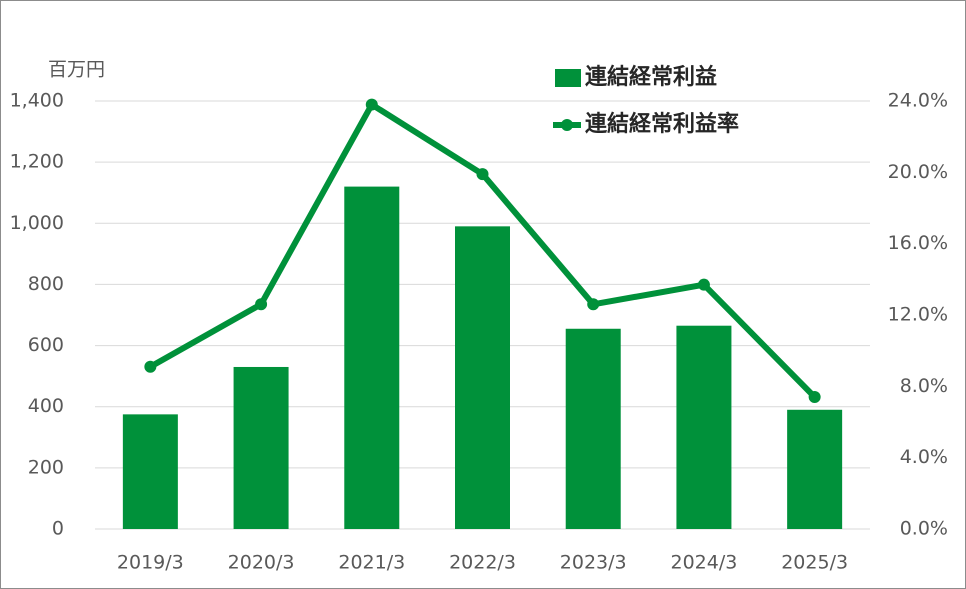 This screenshot has width=966, height=589. What do you see at coordinates (46, 345) in the screenshot?
I see `y-tick-label: 600` at bounding box center [46, 345].